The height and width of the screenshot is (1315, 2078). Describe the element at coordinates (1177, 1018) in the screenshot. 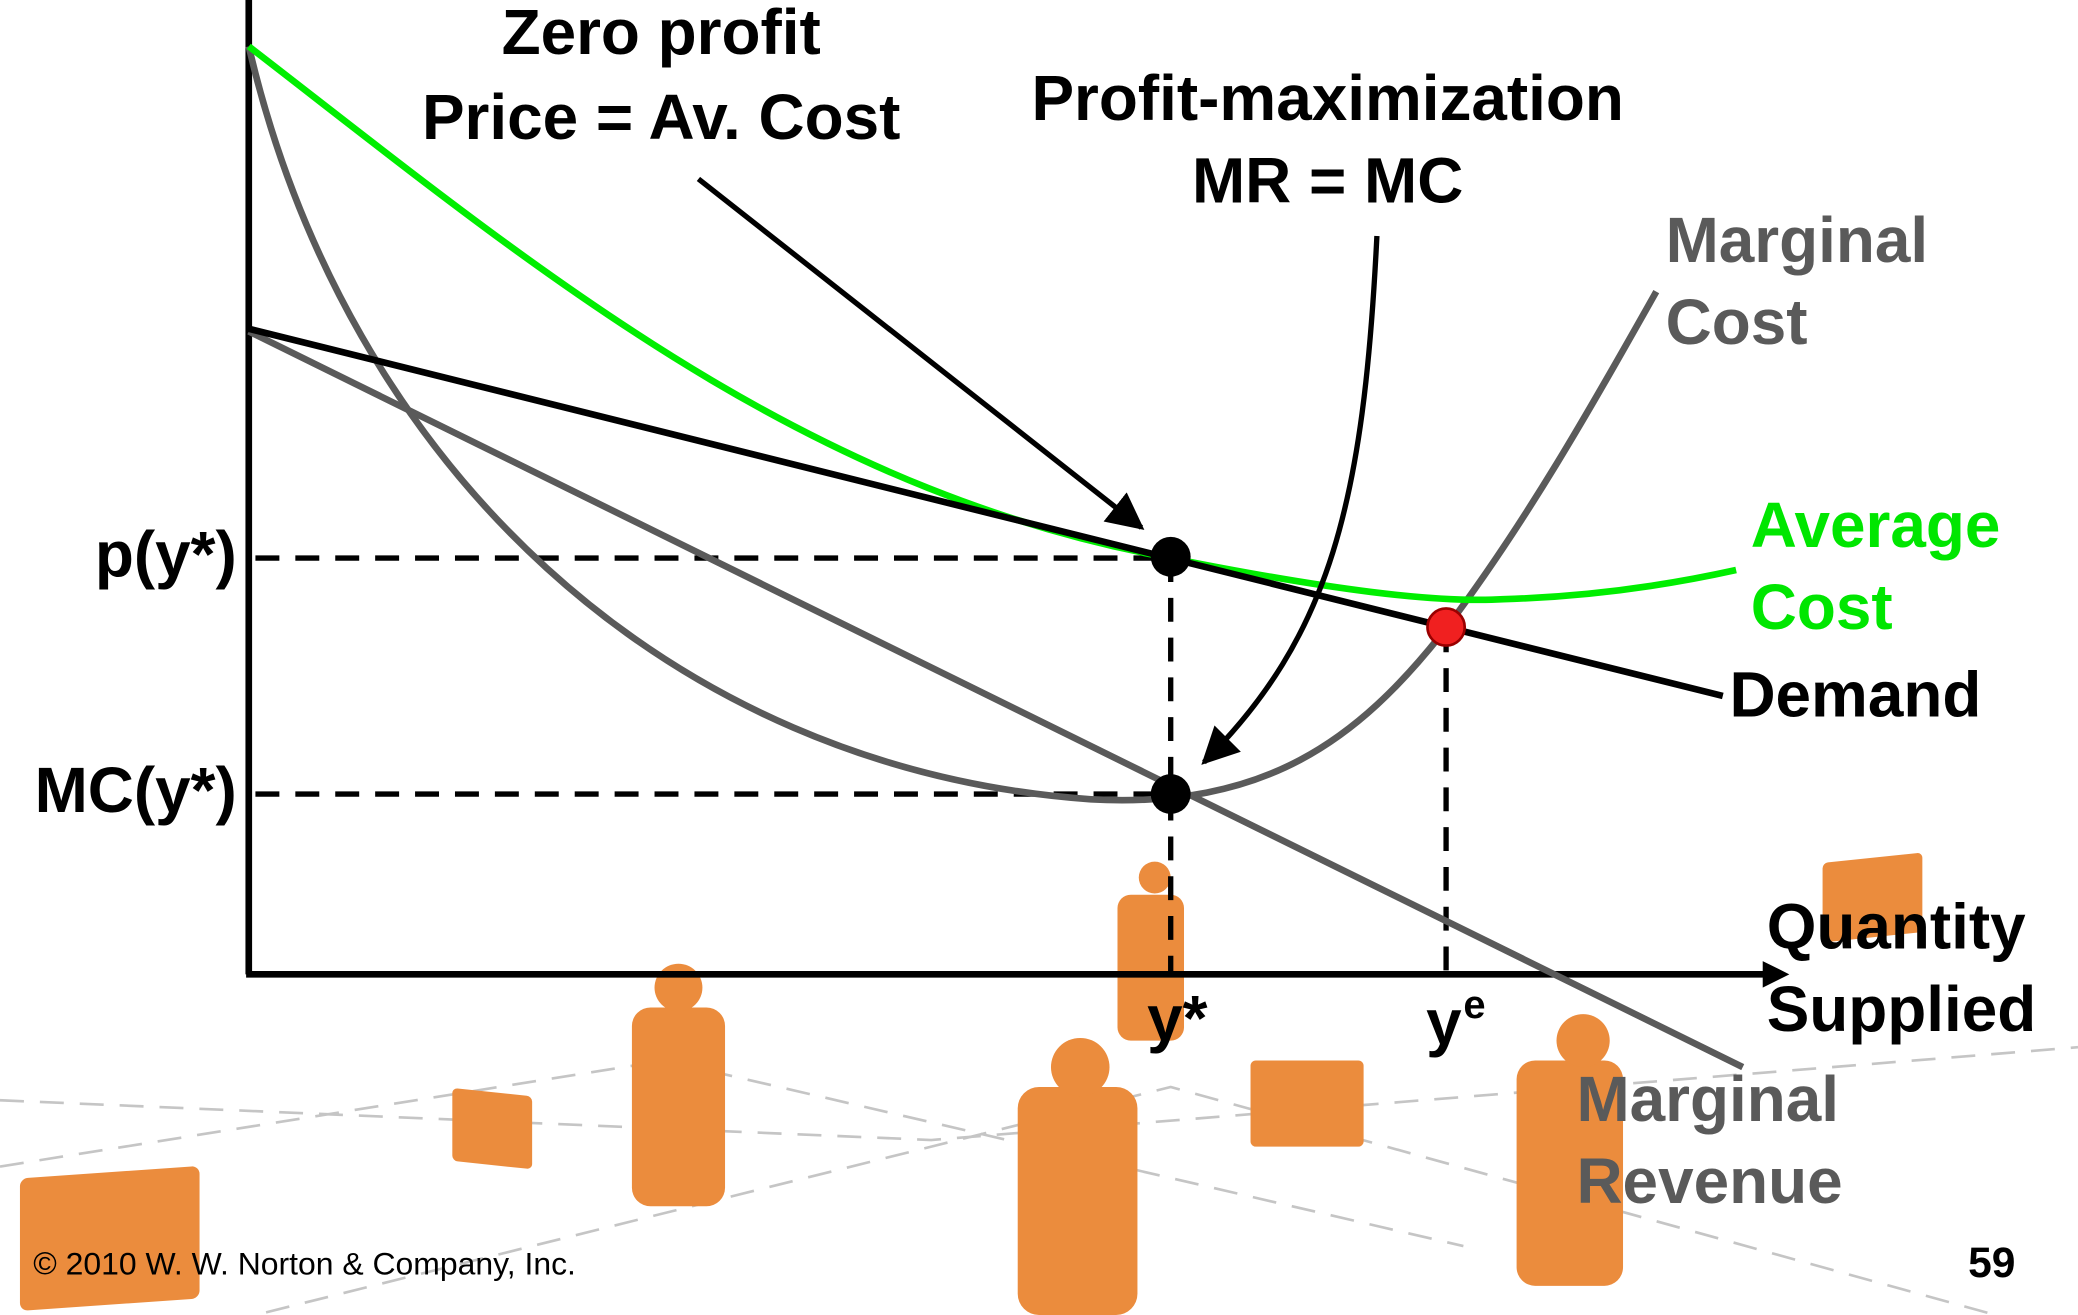

I see `x-label: y*` at that location.